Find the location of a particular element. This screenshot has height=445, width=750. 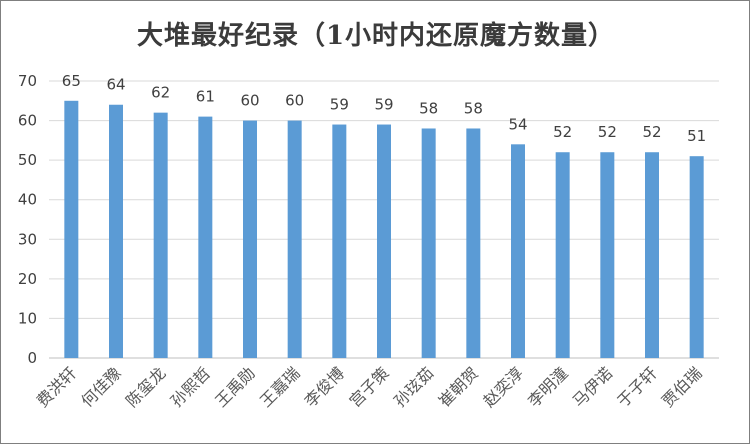

data-label: 61 is located at coordinates (205, 97).